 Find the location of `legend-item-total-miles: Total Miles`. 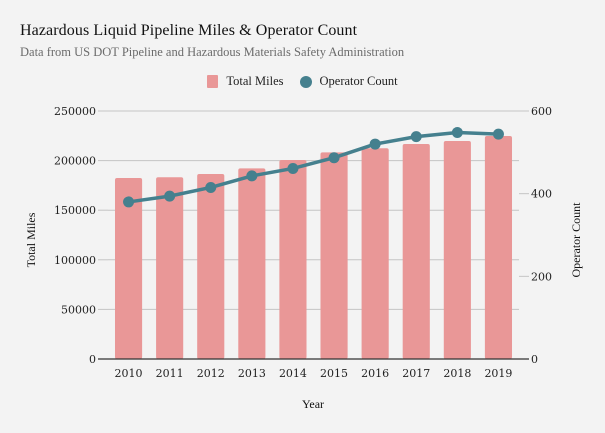

legend-item-total-miles: Total Miles is located at coordinates (245, 81).